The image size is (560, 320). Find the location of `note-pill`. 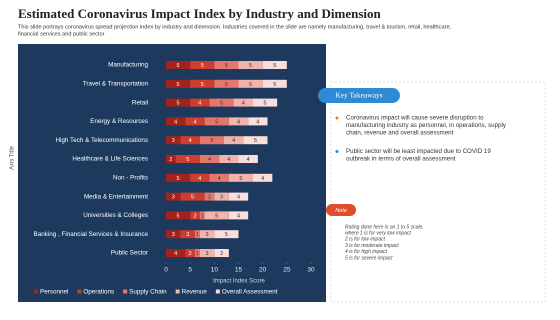

note-pill is located at coordinates (341, 210).